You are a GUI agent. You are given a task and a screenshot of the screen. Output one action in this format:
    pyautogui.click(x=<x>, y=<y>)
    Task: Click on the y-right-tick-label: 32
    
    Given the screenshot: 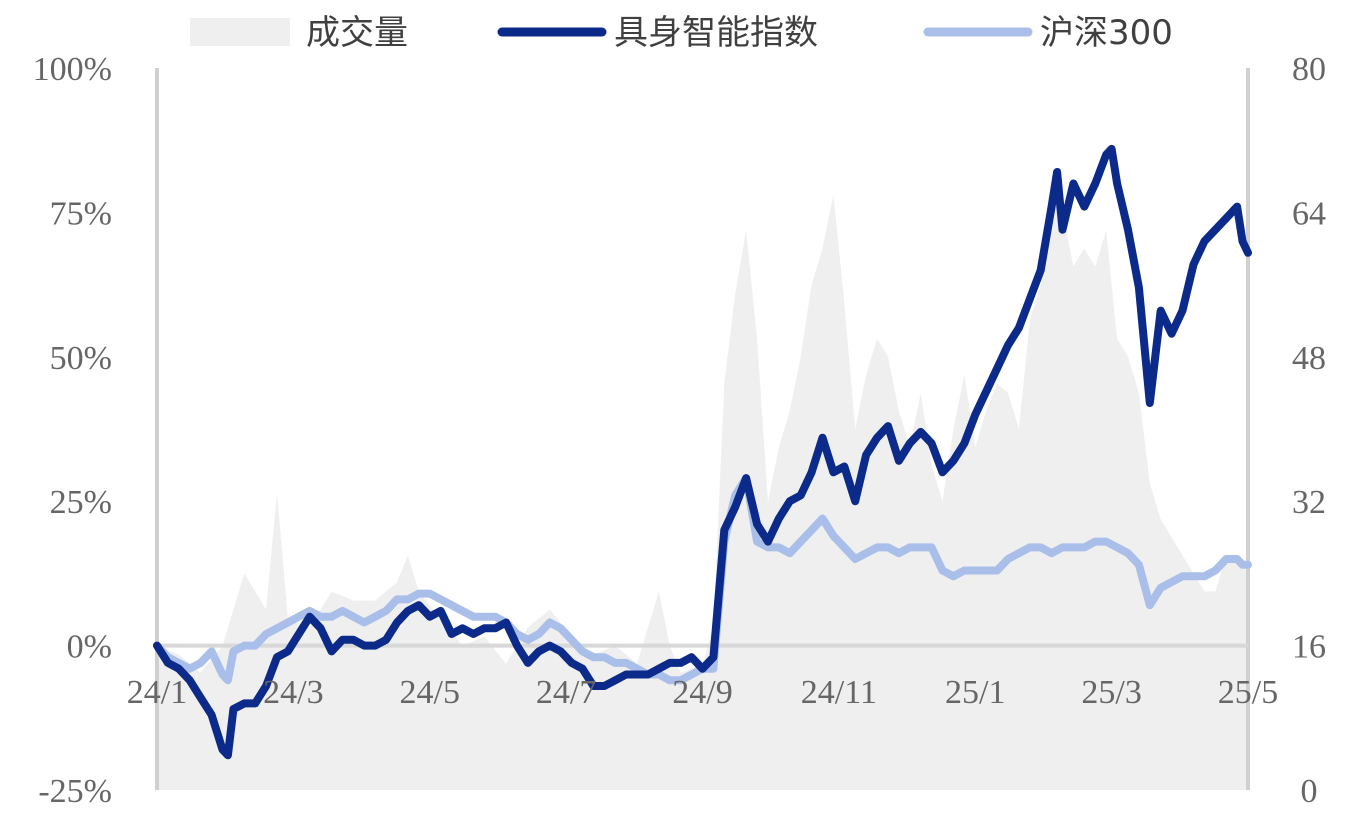 What is the action you would take?
    pyautogui.click(x=1309, y=502)
    